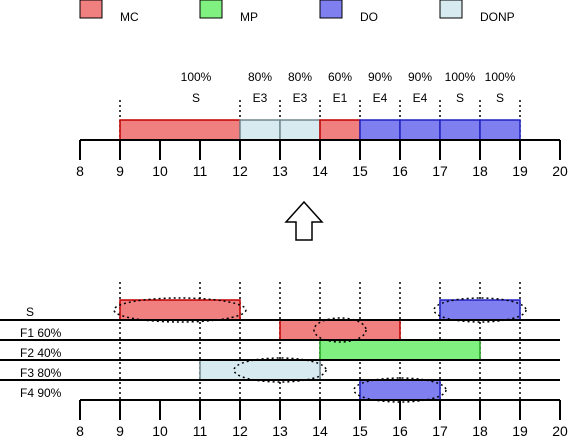 This screenshot has height=443, width=585. What do you see at coordinates (477, 12) in the screenshot?
I see `legend-item-donp: DONP` at bounding box center [477, 12].